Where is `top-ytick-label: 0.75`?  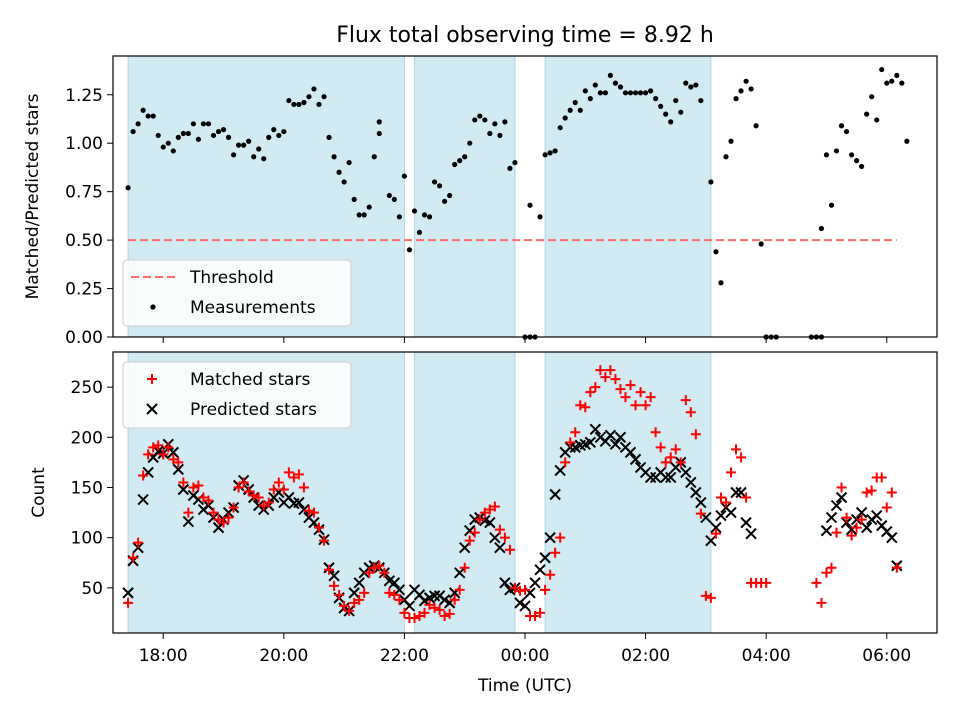
top-ytick-label: 0.75 is located at coordinates (84, 193).